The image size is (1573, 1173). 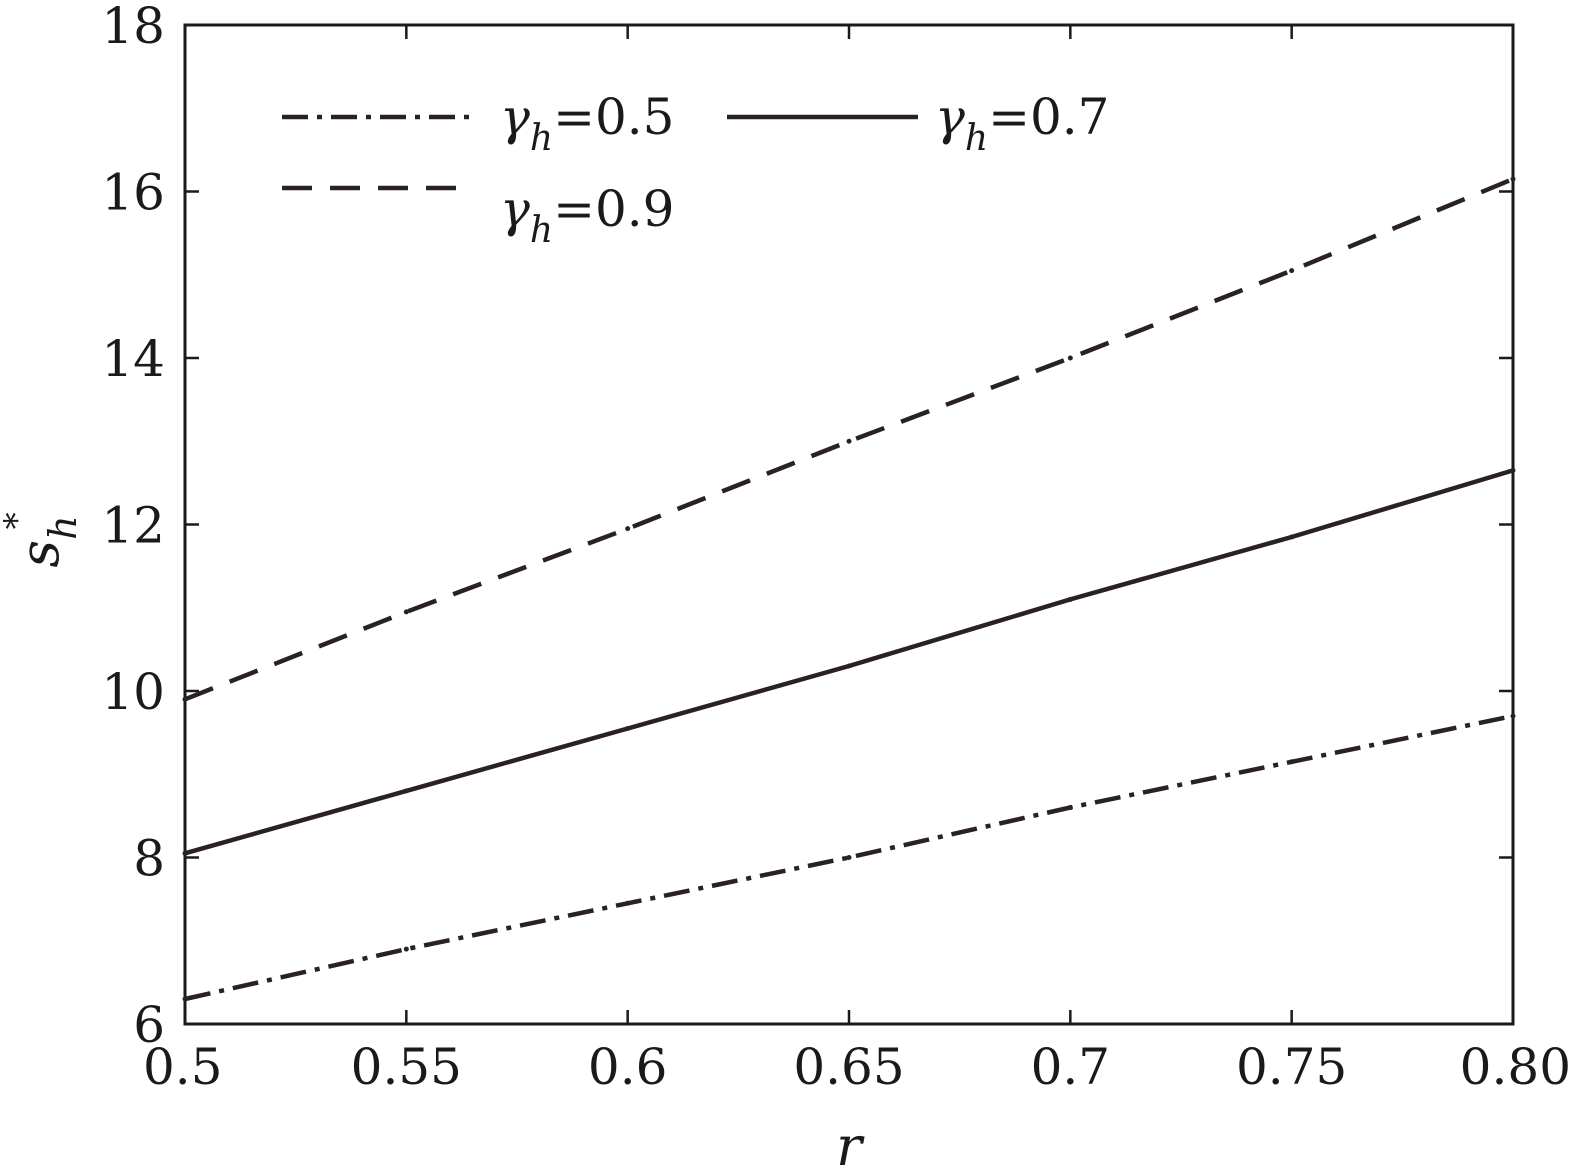 What do you see at coordinates (149, 1025) in the screenshot?
I see `y-tick-label: 6` at bounding box center [149, 1025].